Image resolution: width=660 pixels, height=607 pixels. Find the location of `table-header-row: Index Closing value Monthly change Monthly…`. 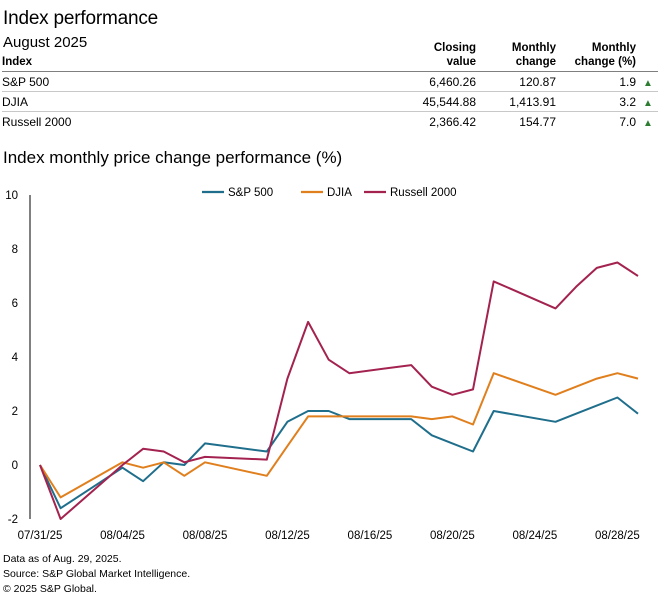

table-header-row: Index Closing value Monthly change Monthly… is located at coordinates (330, 56).